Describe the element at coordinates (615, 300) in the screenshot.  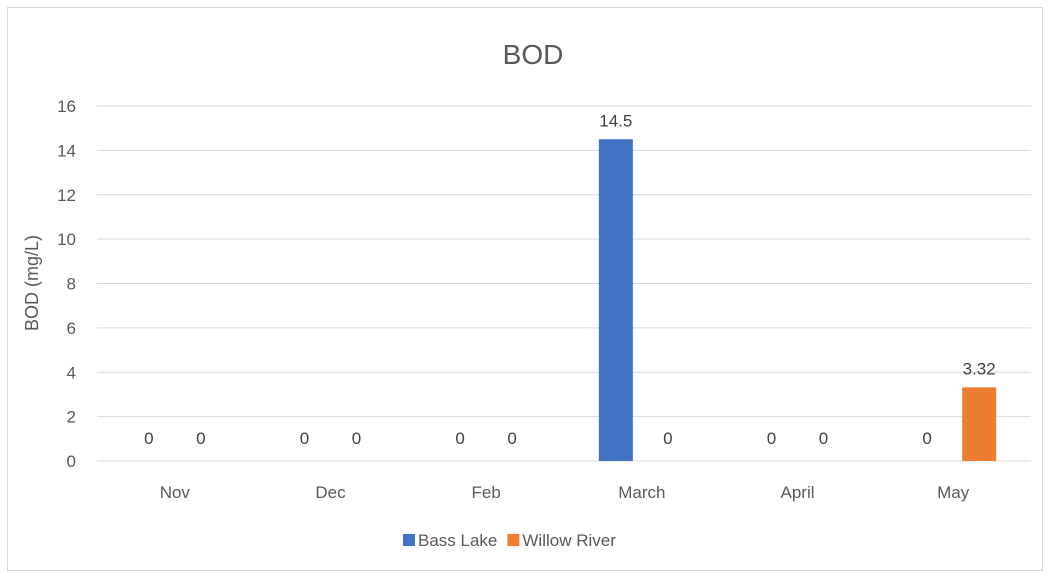
I see `bar-bass-lake` at that location.